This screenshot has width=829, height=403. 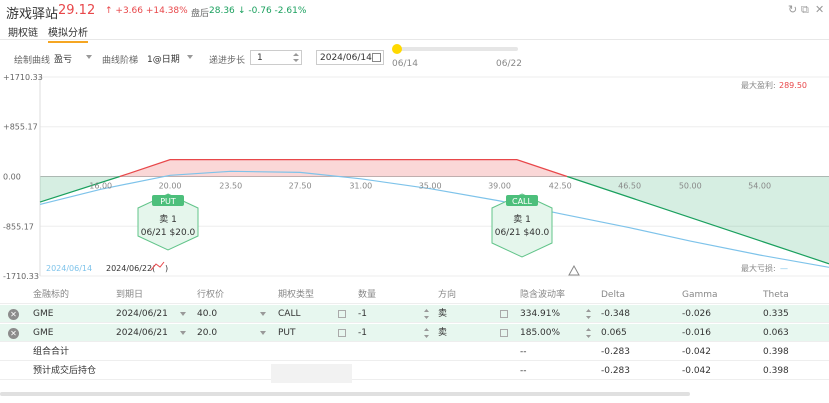 I want to click on call-marker: CALL 卖 1 06/21 $40.0, so click(x=522, y=225).